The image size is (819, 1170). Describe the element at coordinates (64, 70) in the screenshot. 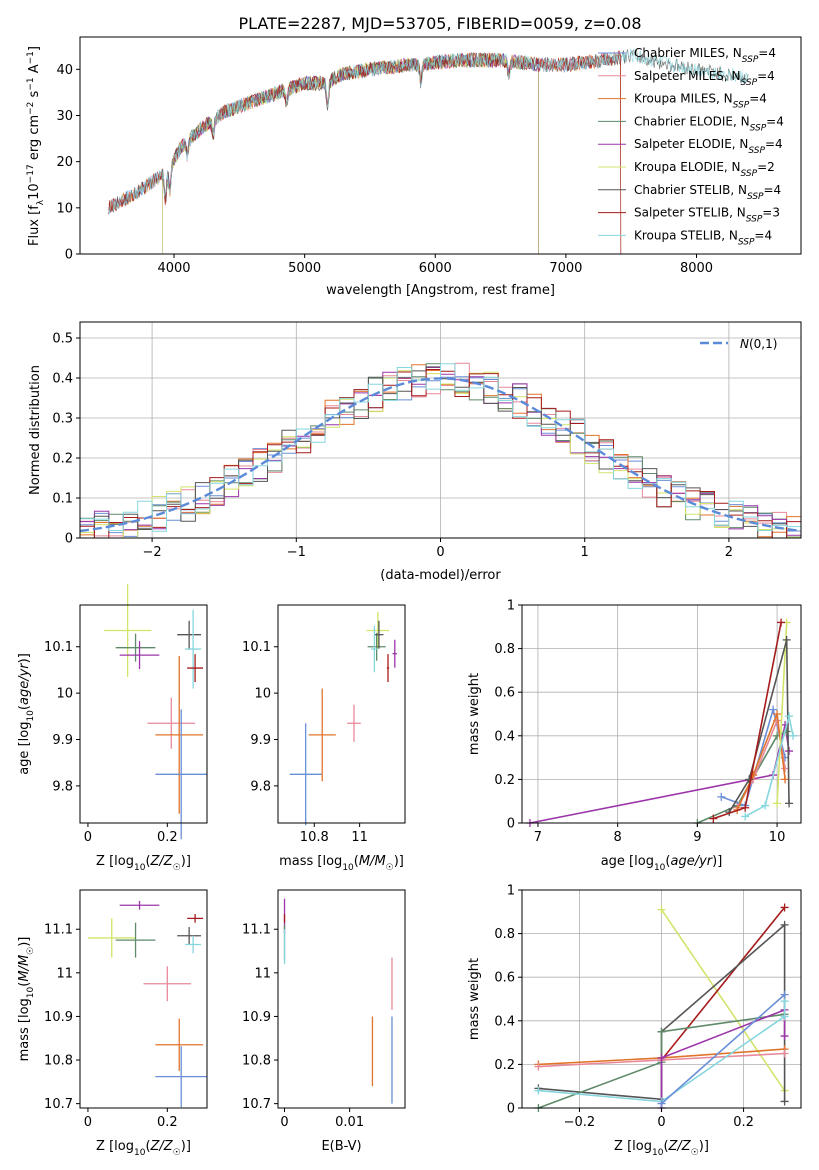

I see `y-tick-label: 40` at that location.